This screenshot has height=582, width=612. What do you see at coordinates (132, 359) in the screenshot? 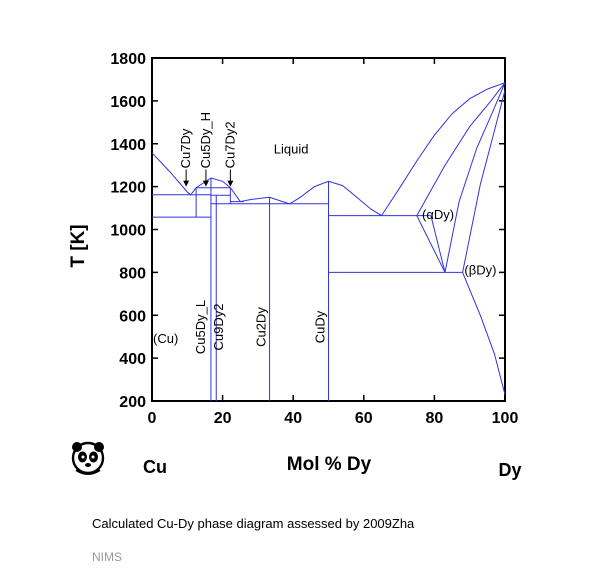
I see `y-tick-label-1: 400` at bounding box center [132, 359].